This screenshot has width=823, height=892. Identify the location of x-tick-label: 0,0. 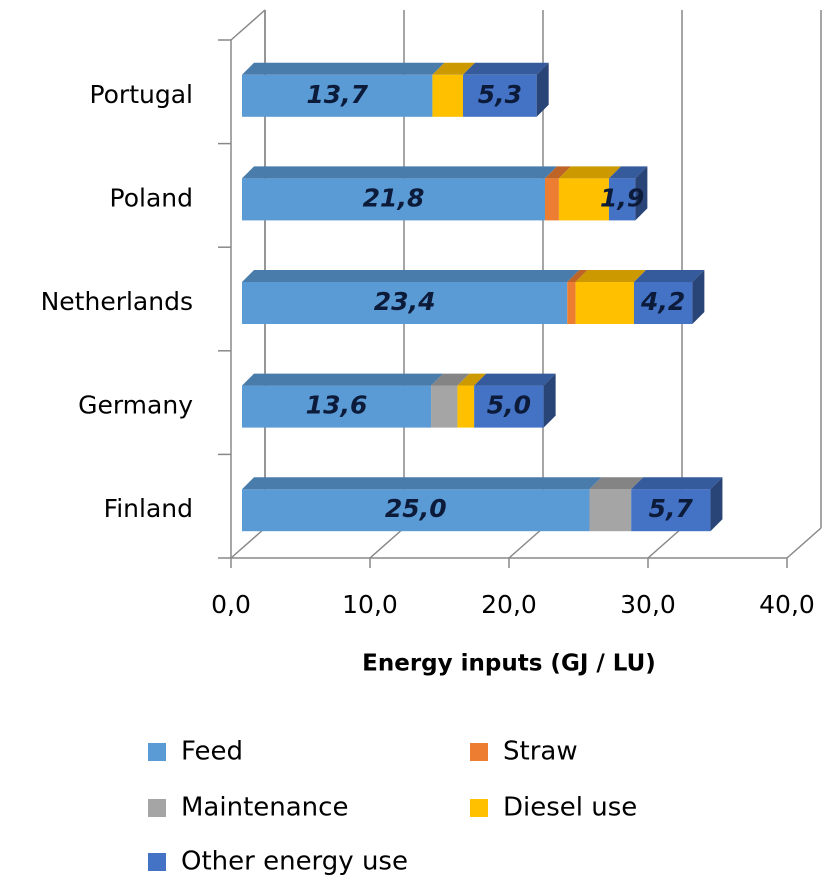
(231, 604).